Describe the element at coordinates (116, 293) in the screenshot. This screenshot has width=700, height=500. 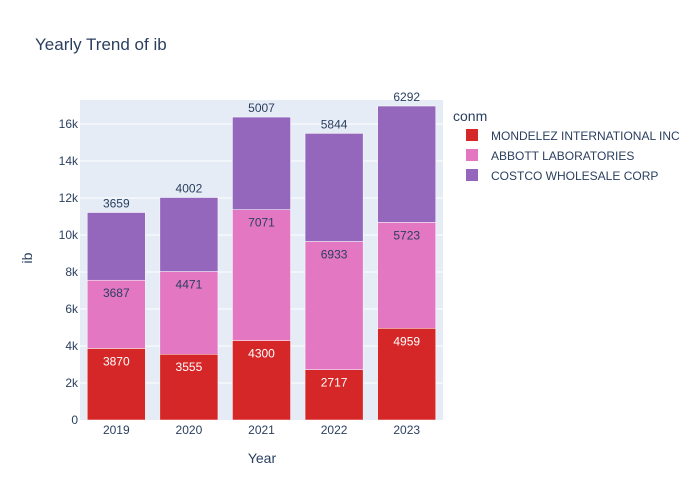
I see `data-label: 3687` at that location.